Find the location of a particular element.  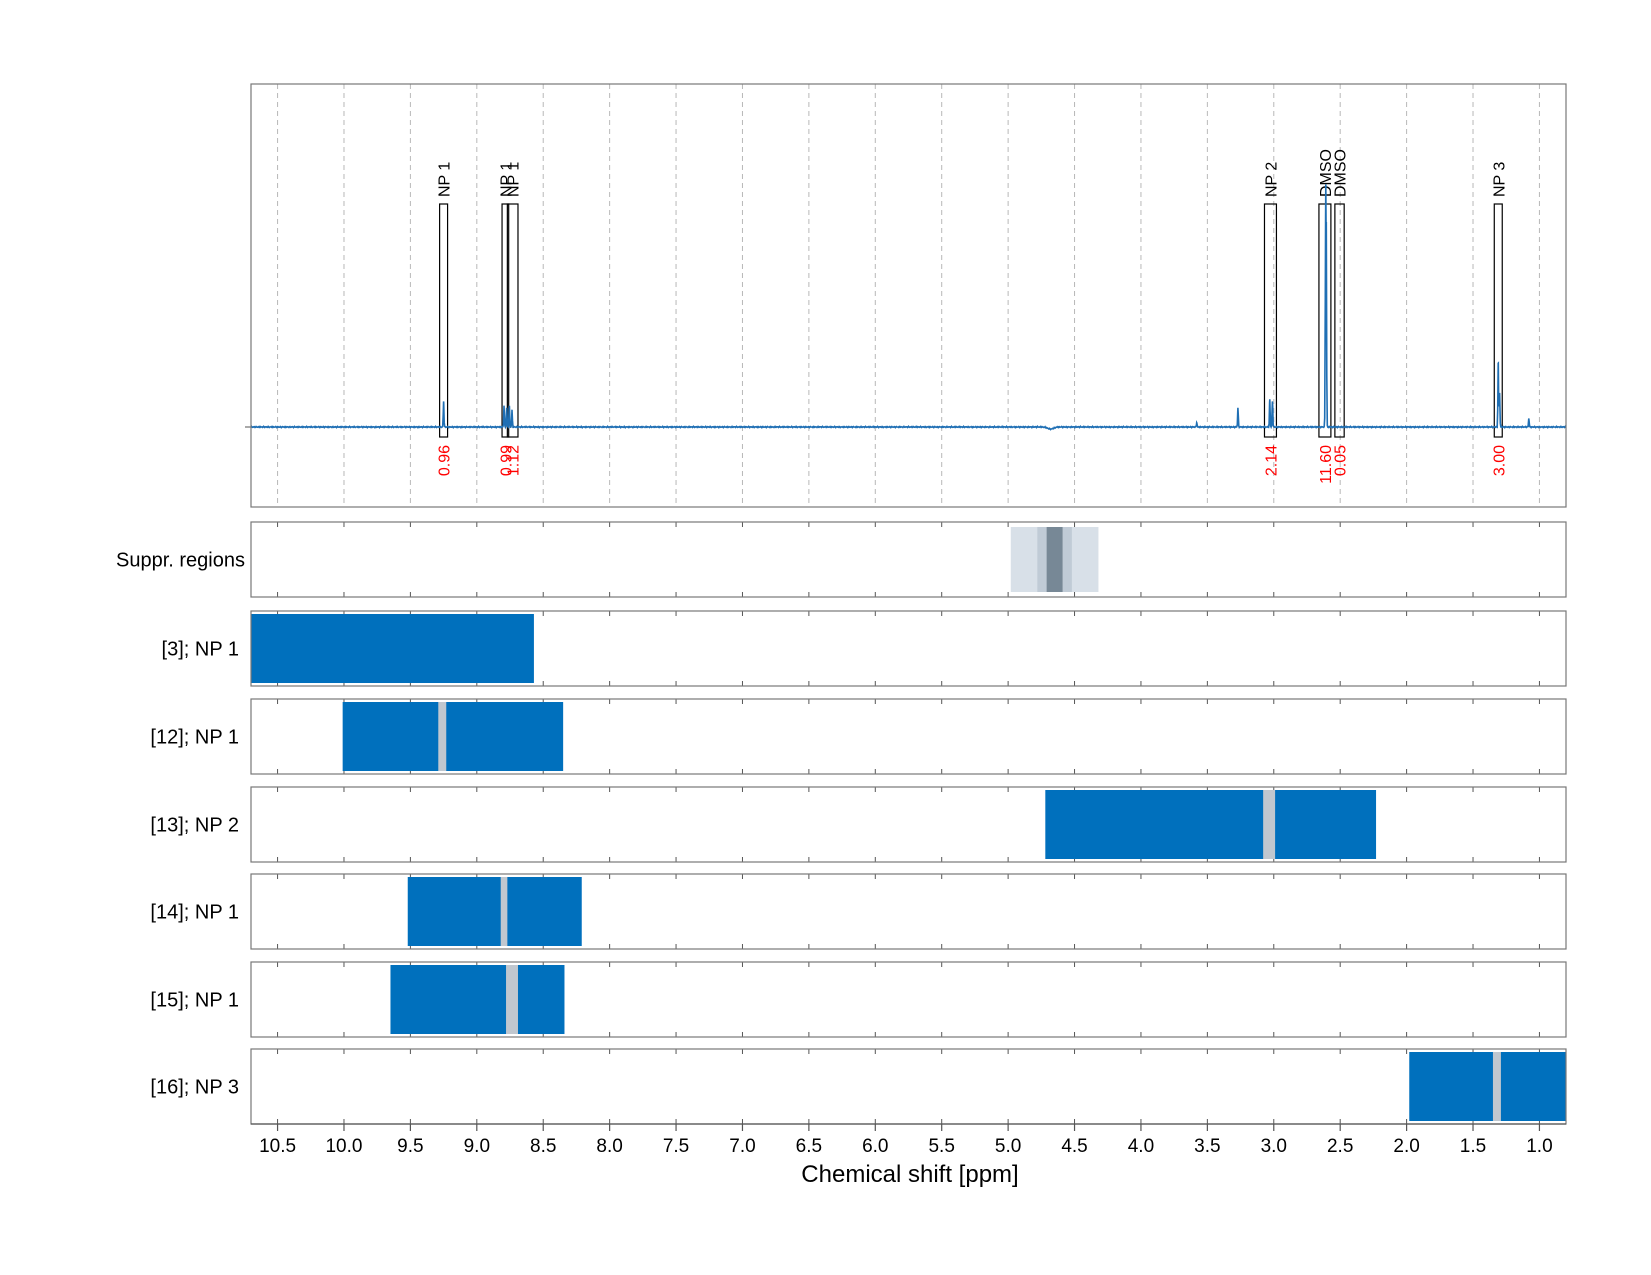

x-tick-label: 10.5 is located at coordinates (277, 1146).